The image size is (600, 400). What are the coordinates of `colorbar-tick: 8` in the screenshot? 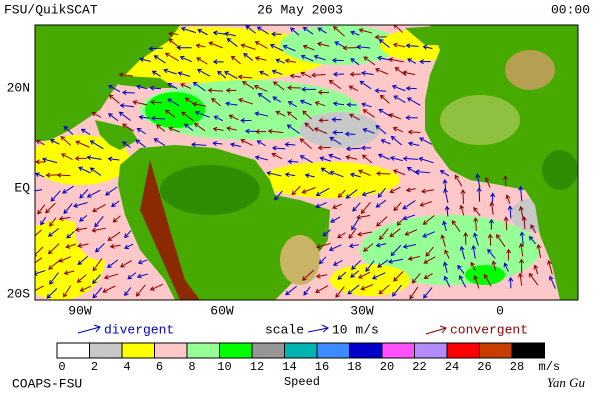 It's located at (191, 367).